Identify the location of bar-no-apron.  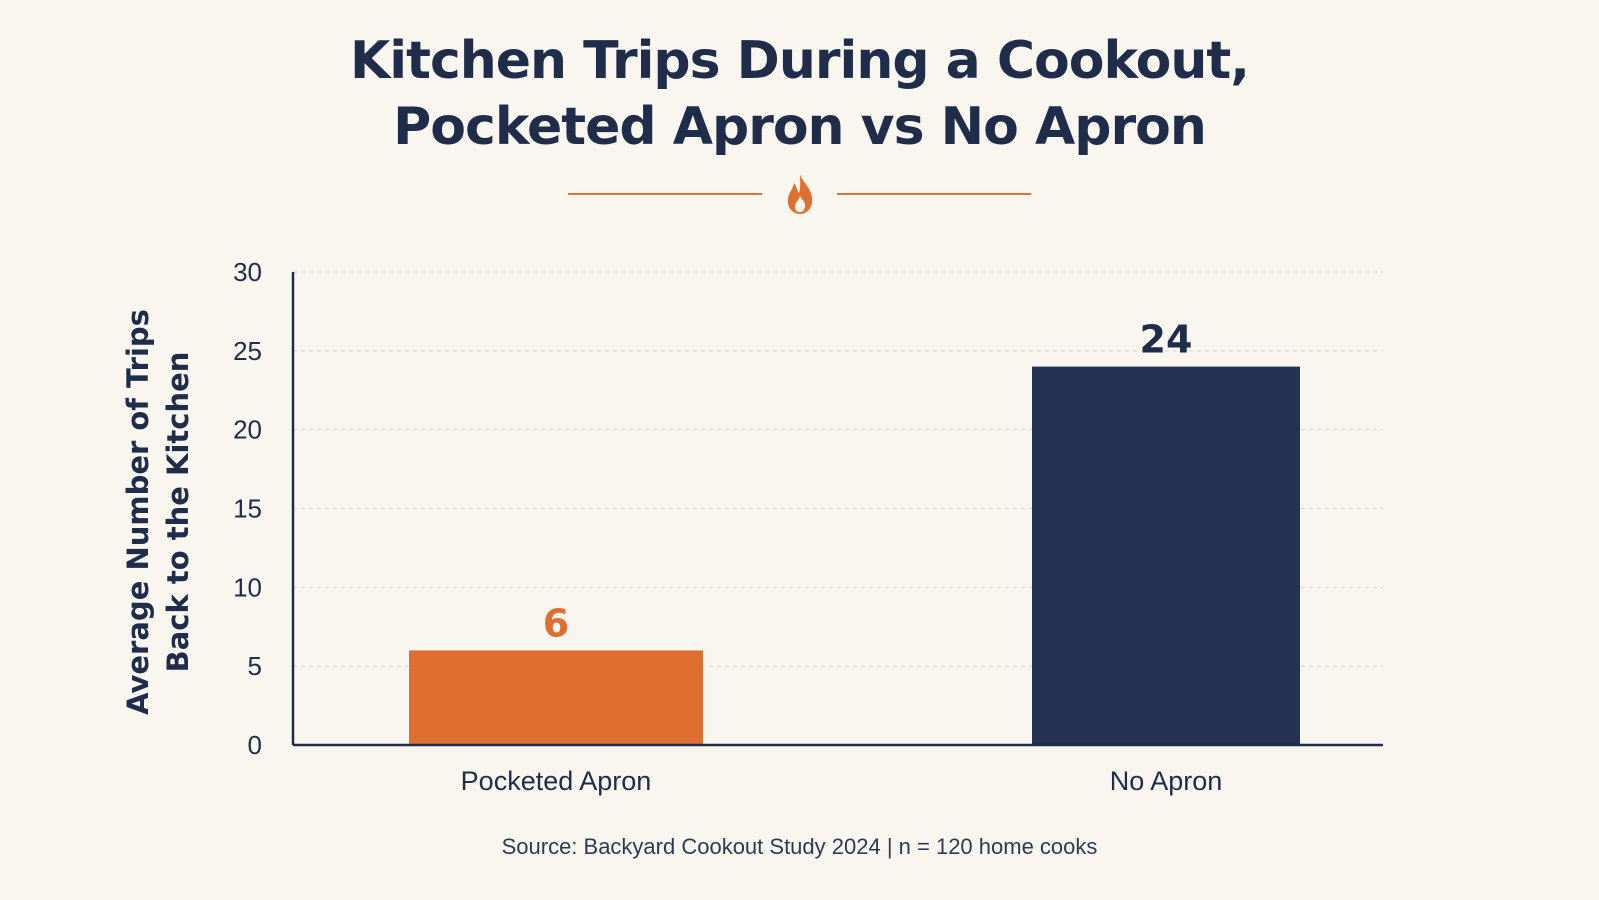
(1166, 555).